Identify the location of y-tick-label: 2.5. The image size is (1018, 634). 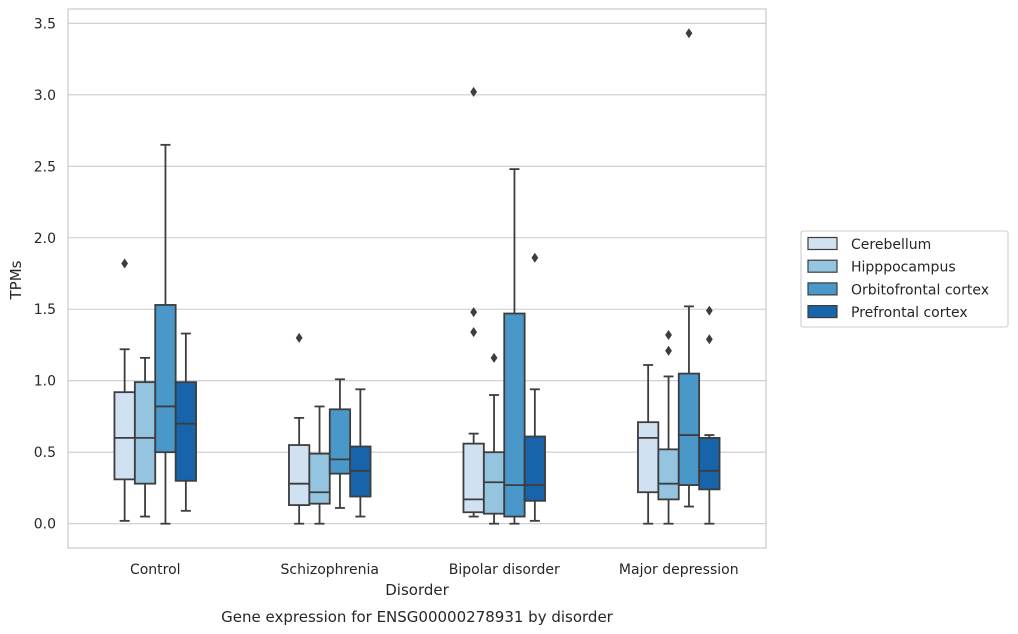
(45, 167).